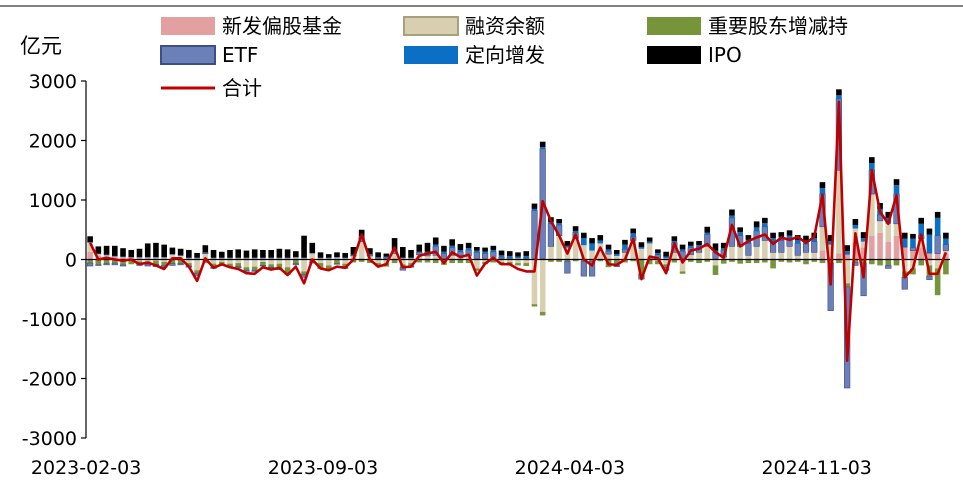 The height and width of the screenshot is (481, 963). I want to click on x-axis: 2023-02-03 2023-09-03 2024-04-03 2024-11-03, so click(451, 468).